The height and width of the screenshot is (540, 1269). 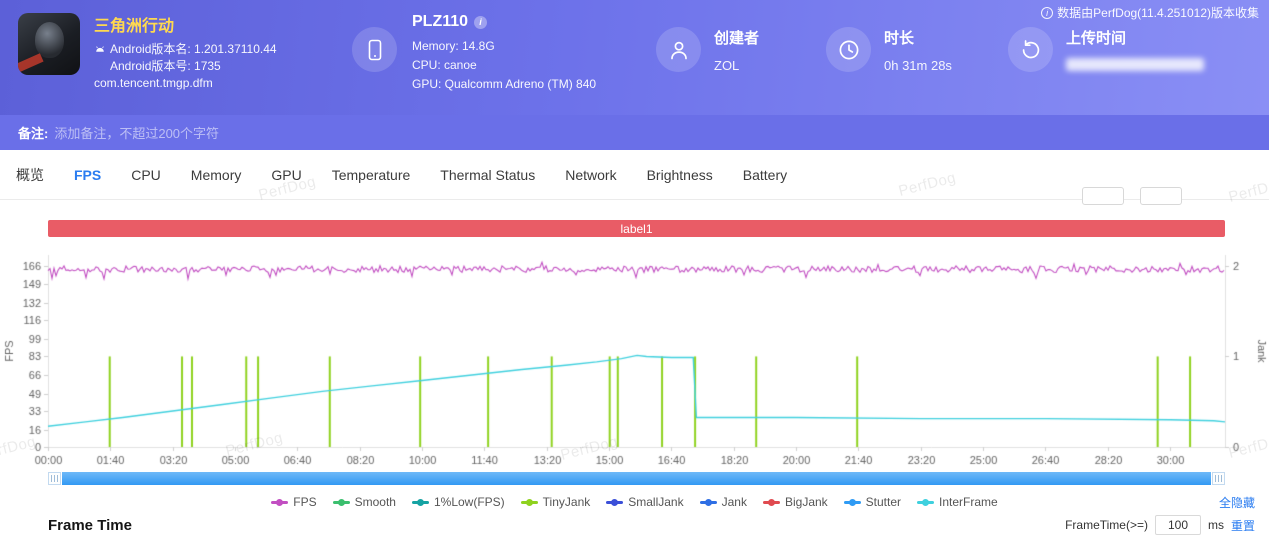 What do you see at coordinates (736, 50) in the screenshot?
I see `creator-block: 创建者 ZOL` at bounding box center [736, 50].